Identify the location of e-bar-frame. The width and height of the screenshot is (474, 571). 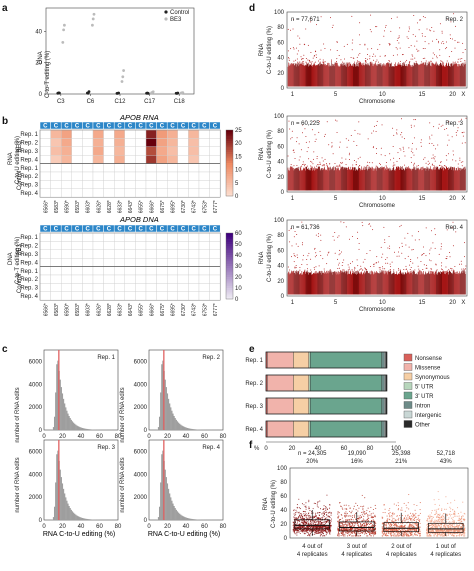
(326, 406).